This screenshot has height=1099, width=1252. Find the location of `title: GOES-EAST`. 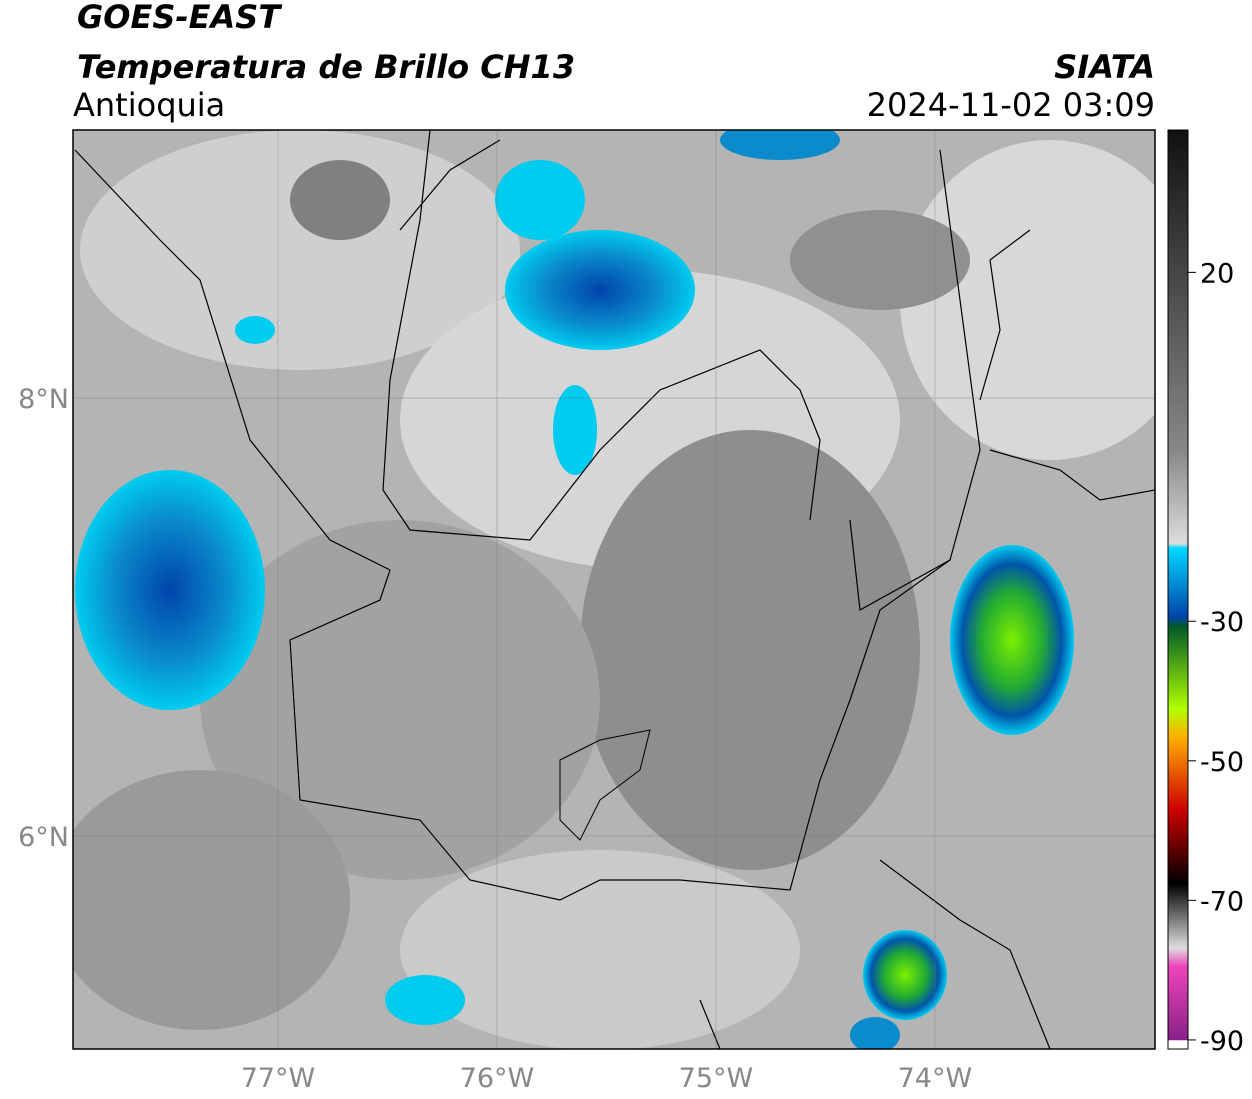

title: GOES-EAST is located at coordinates (179, 18).